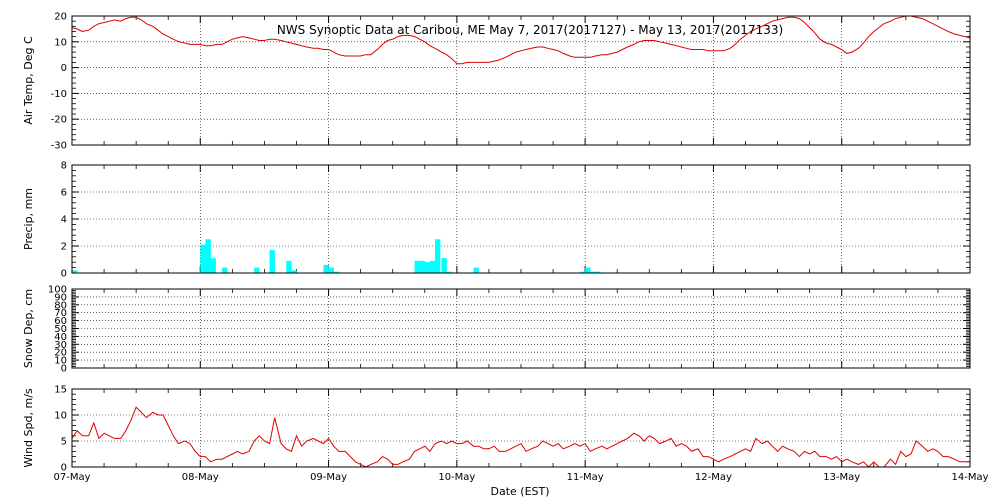  Describe the element at coordinates (585, 477) in the screenshot. I see `x-tick-label: 11-May` at that location.